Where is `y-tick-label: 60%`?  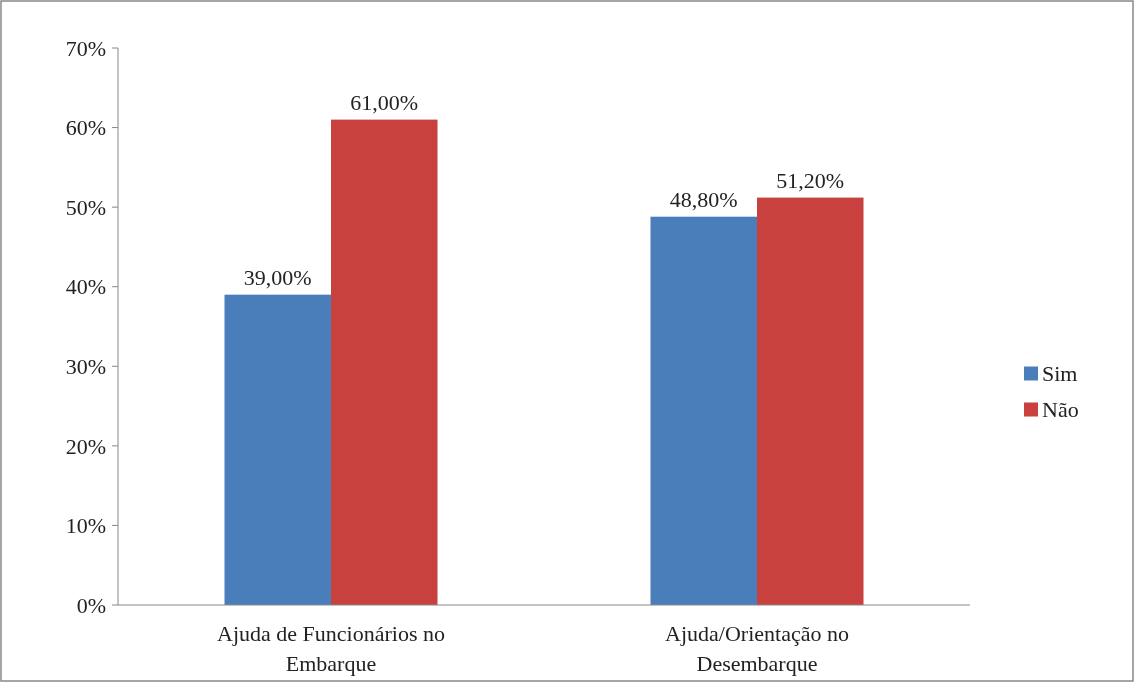
y-tick-label: 60% is located at coordinates (85, 128).